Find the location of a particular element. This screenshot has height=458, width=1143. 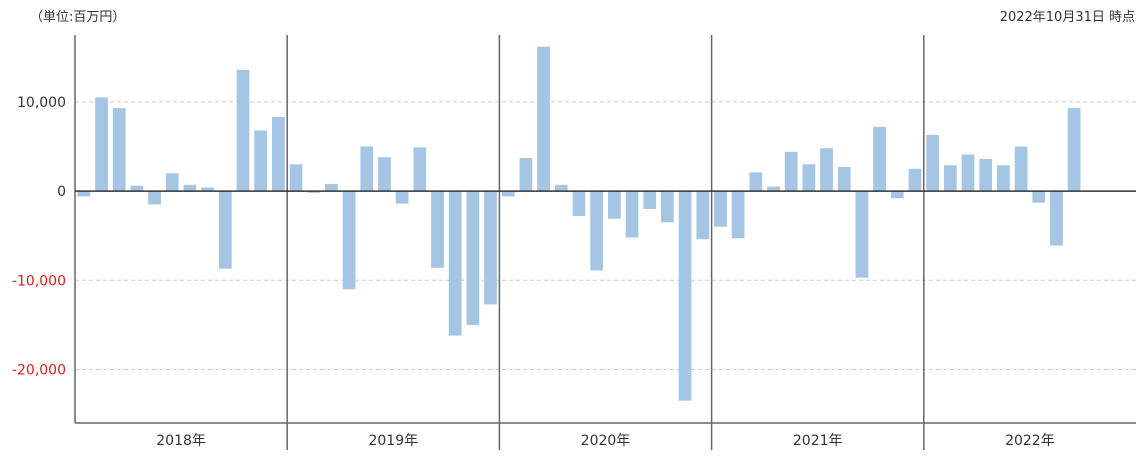

year-label: 2019年 is located at coordinates (393, 441).